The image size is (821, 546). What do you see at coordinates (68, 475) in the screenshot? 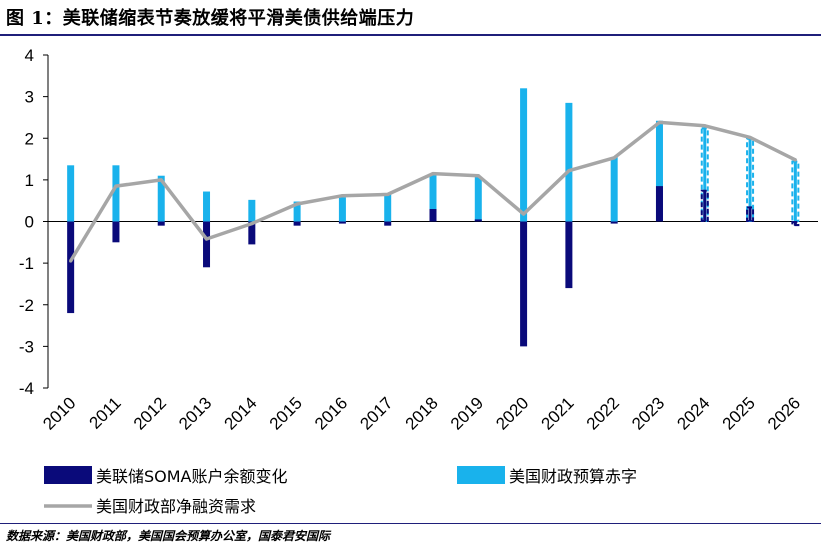
I see `legend-swatch-soma` at bounding box center [68, 475].